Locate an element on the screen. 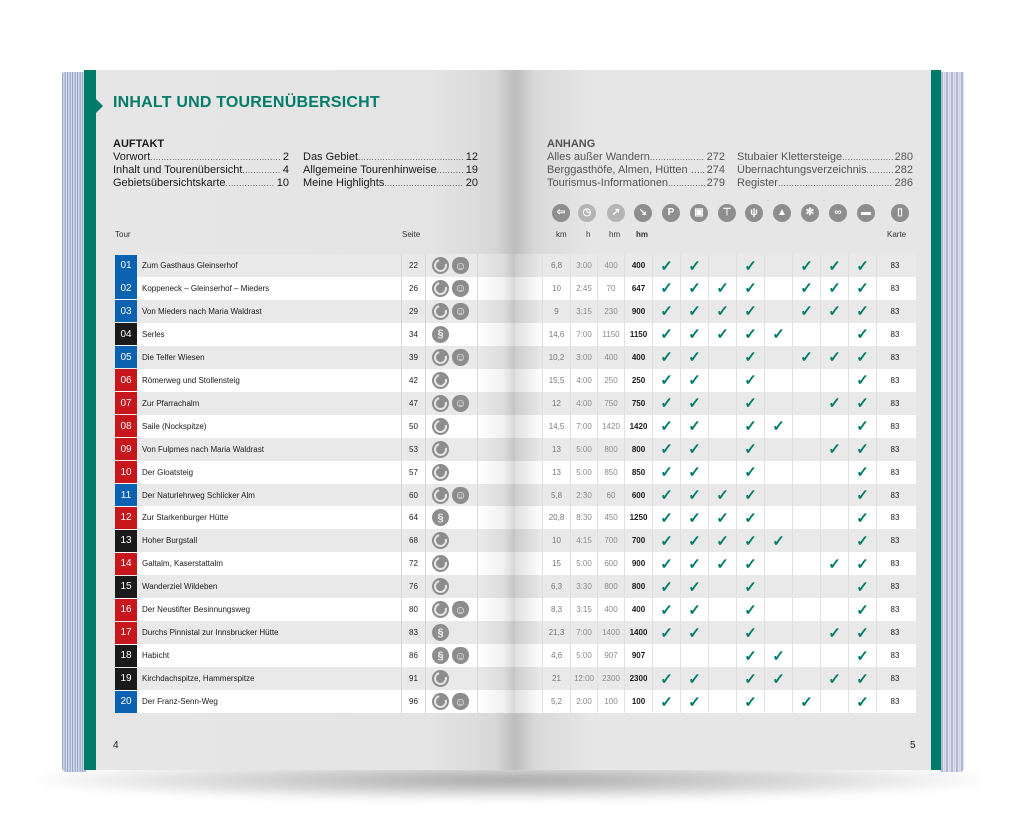 Image resolution: width=1020 pixels, height=834 pixels. tour-name: Durchs Pinnistal zur Innsbrucker Hütte is located at coordinates (269, 633).